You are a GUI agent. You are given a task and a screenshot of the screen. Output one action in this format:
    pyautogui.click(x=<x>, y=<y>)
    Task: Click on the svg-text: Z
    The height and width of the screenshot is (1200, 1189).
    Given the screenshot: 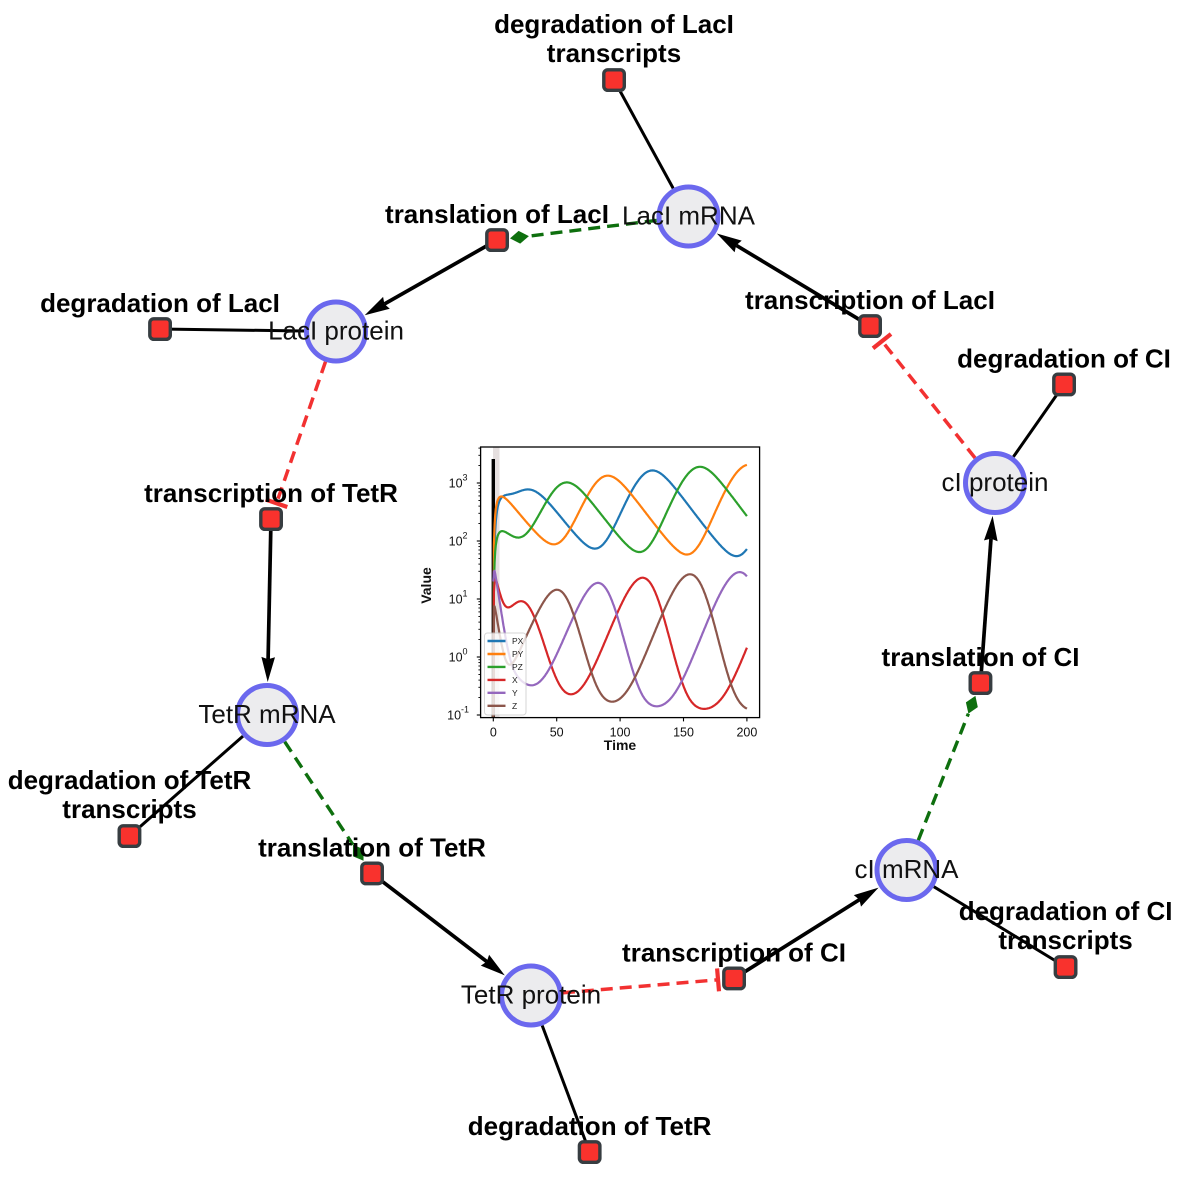 What is the action you would take?
    pyautogui.click(x=514, y=706)
    